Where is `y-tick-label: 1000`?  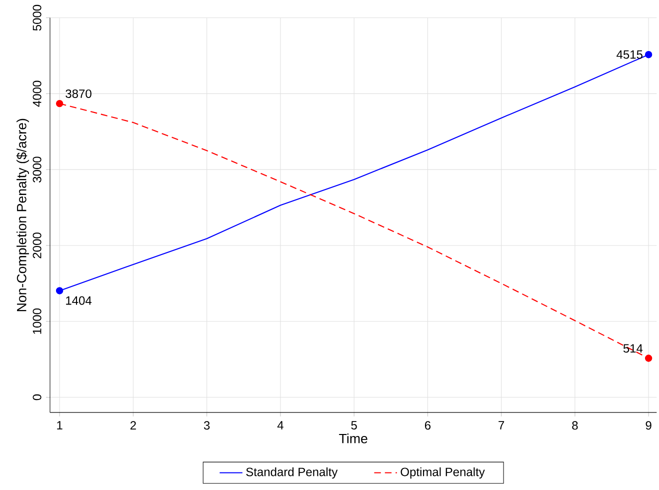 y-tick-label: 1000 is located at coordinates (37, 321).